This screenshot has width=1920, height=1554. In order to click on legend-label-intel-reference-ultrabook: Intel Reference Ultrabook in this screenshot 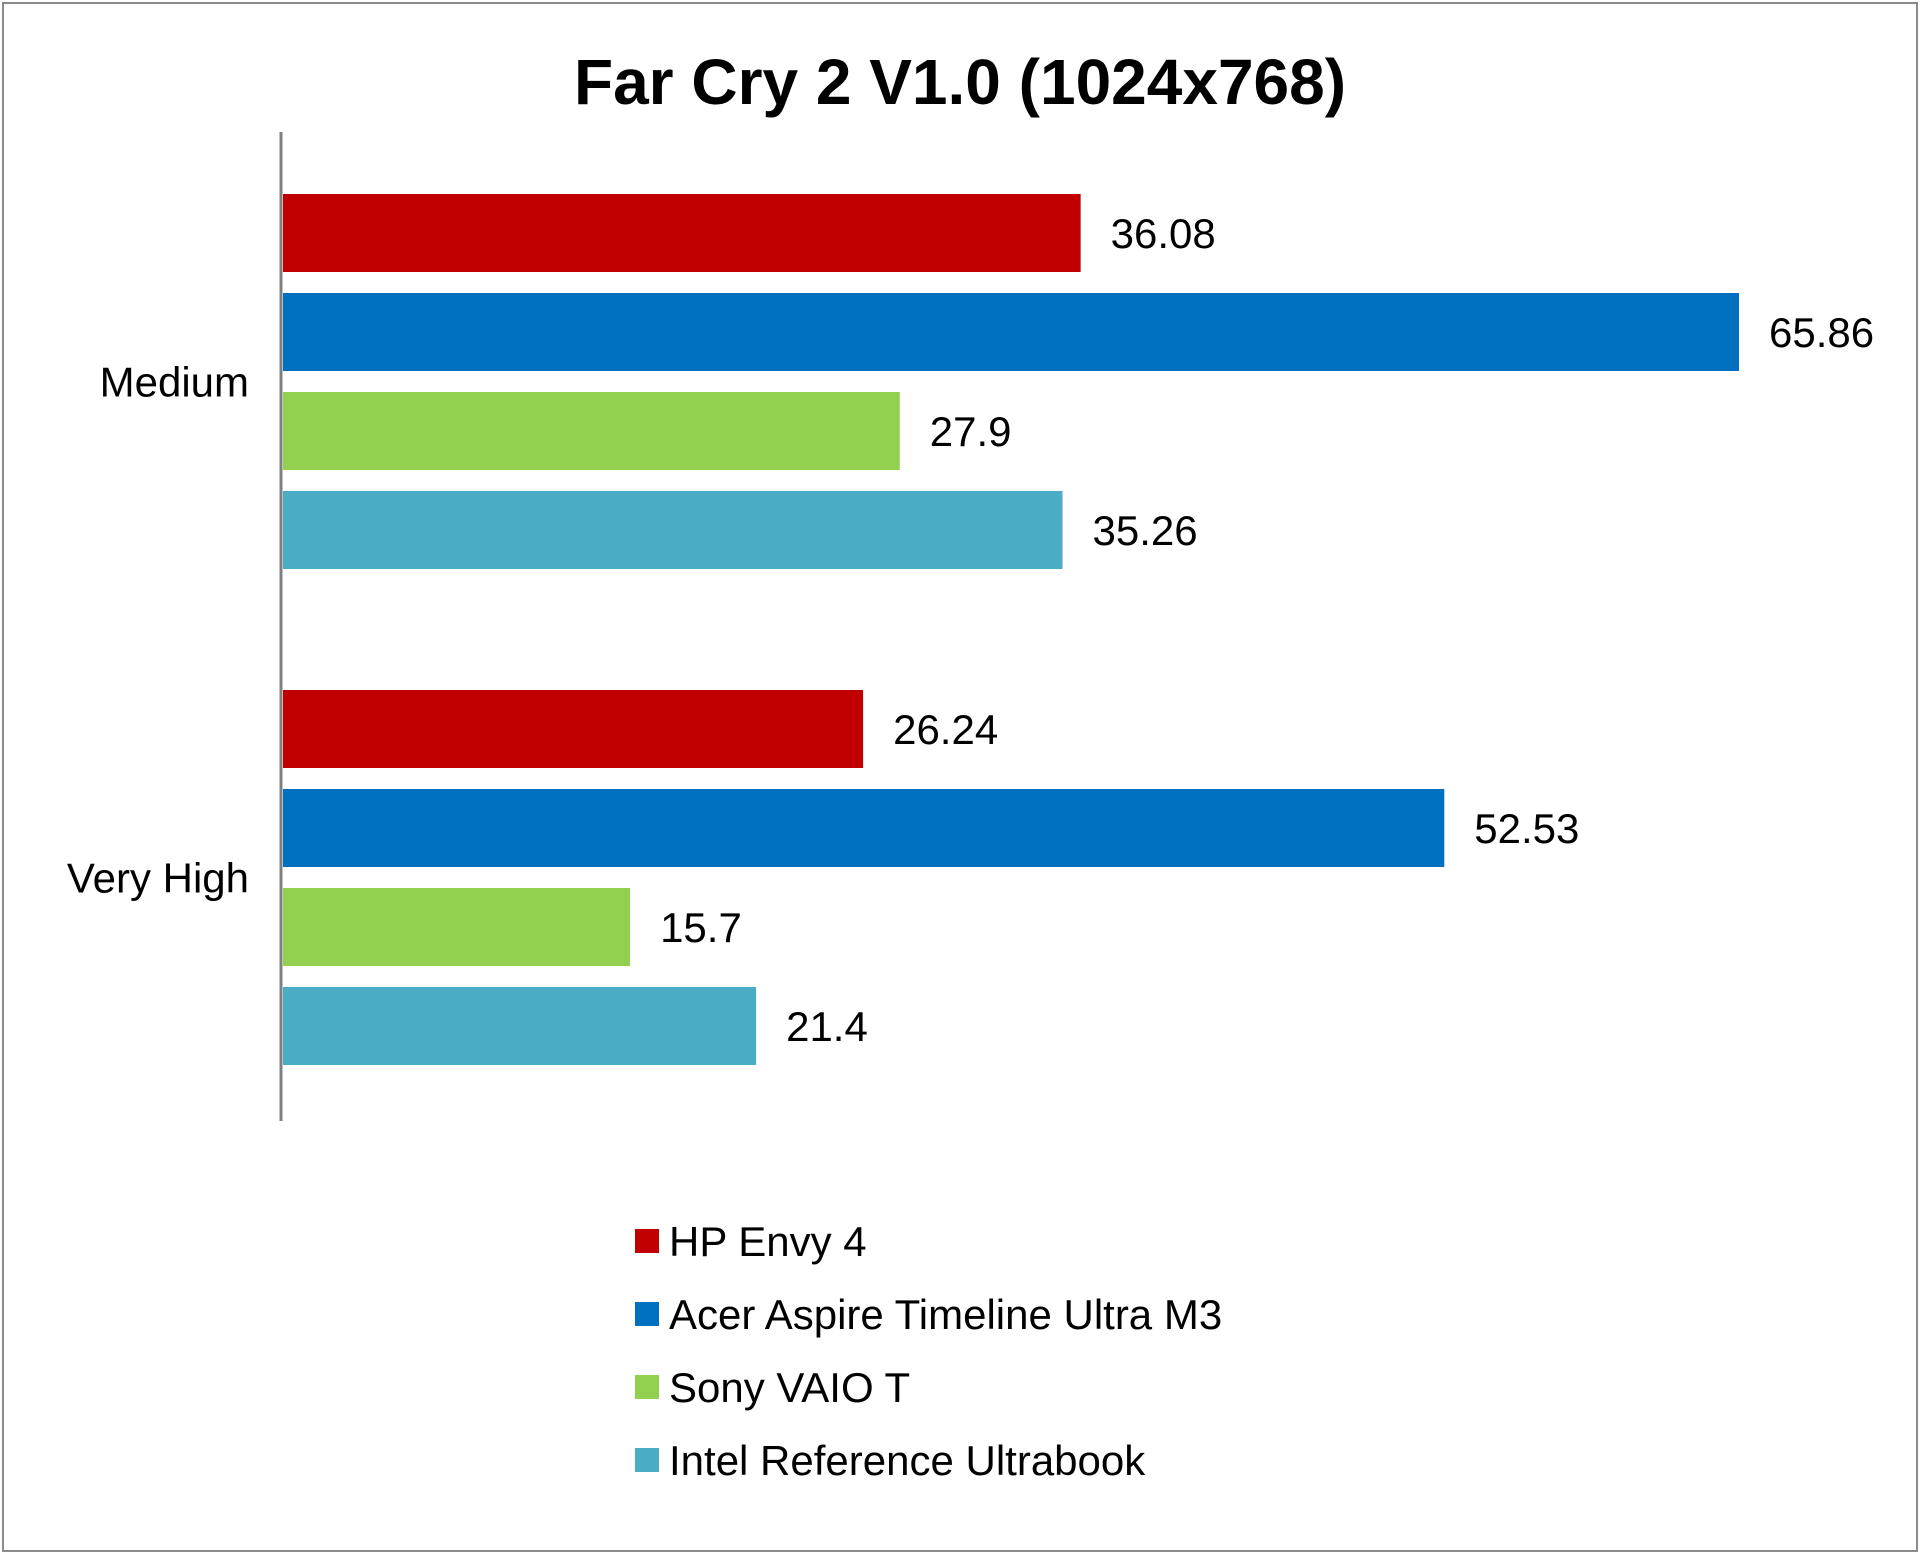, I will do `click(907, 1460)`.